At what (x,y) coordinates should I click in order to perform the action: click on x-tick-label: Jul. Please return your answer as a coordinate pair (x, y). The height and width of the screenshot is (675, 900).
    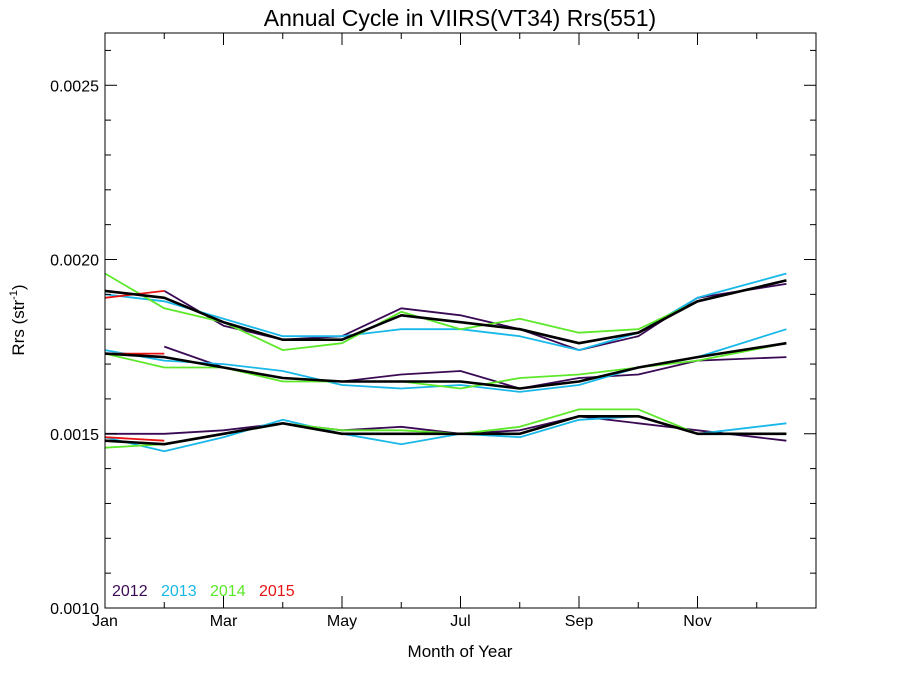
    Looking at the image, I should click on (460, 621).